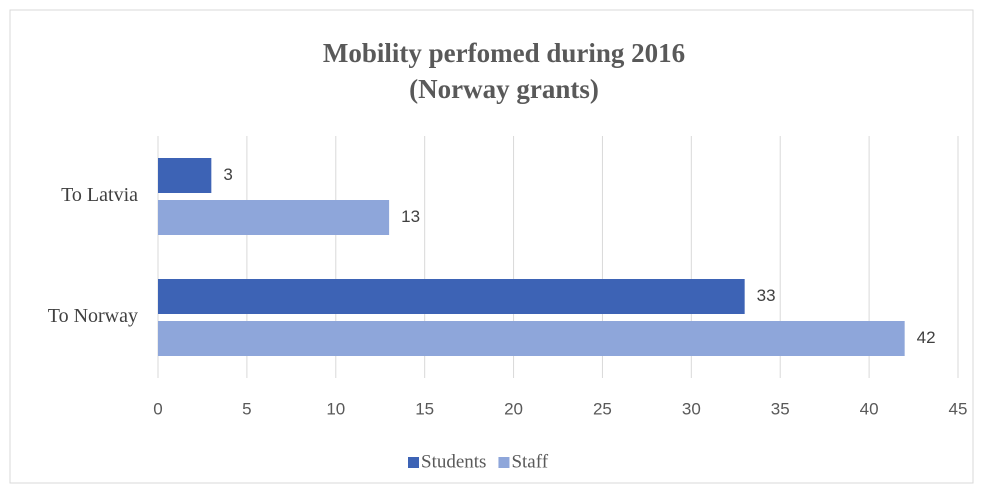 The height and width of the screenshot is (490, 984). I want to click on data-label: 42, so click(926, 337).